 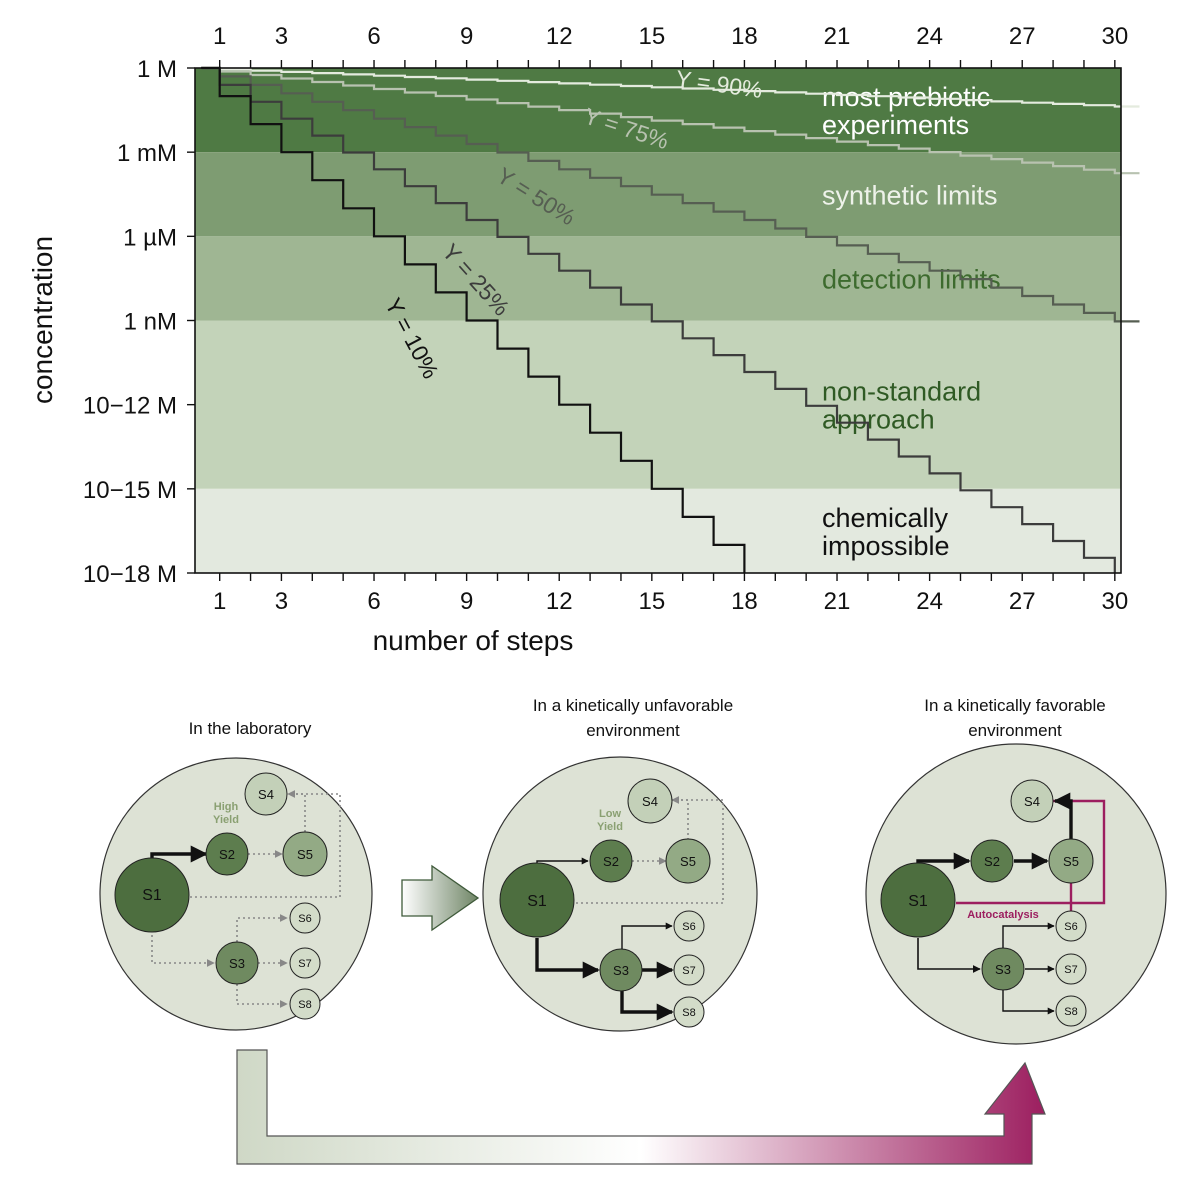 What do you see at coordinates (901, 392) in the screenshot?
I see `band-label: non-standard` at bounding box center [901, 392].